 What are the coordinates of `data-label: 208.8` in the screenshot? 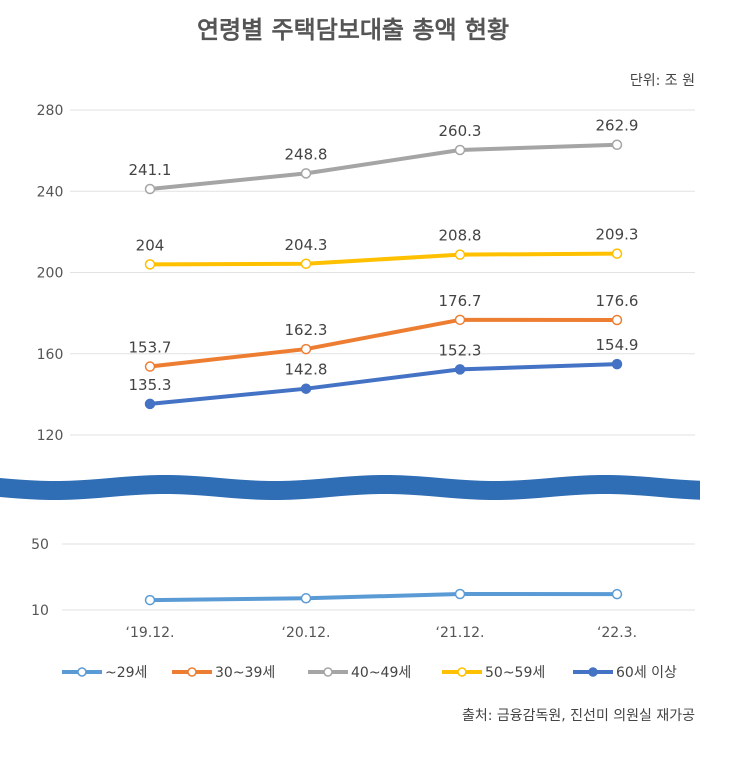 It's located at (460, 236).